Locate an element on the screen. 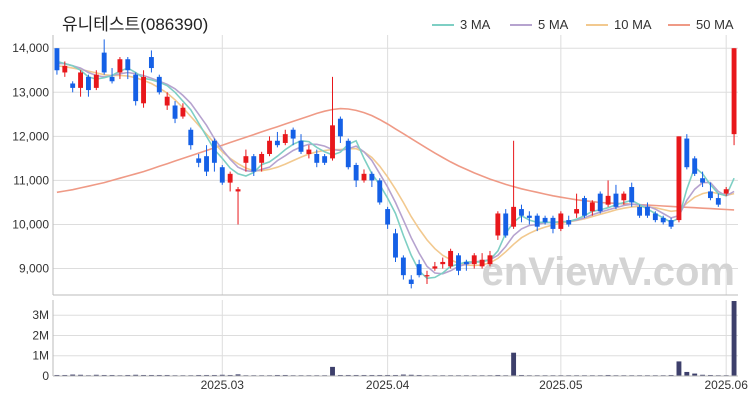  price-tick-label: 14,000 is located at coordinates (30, 48).